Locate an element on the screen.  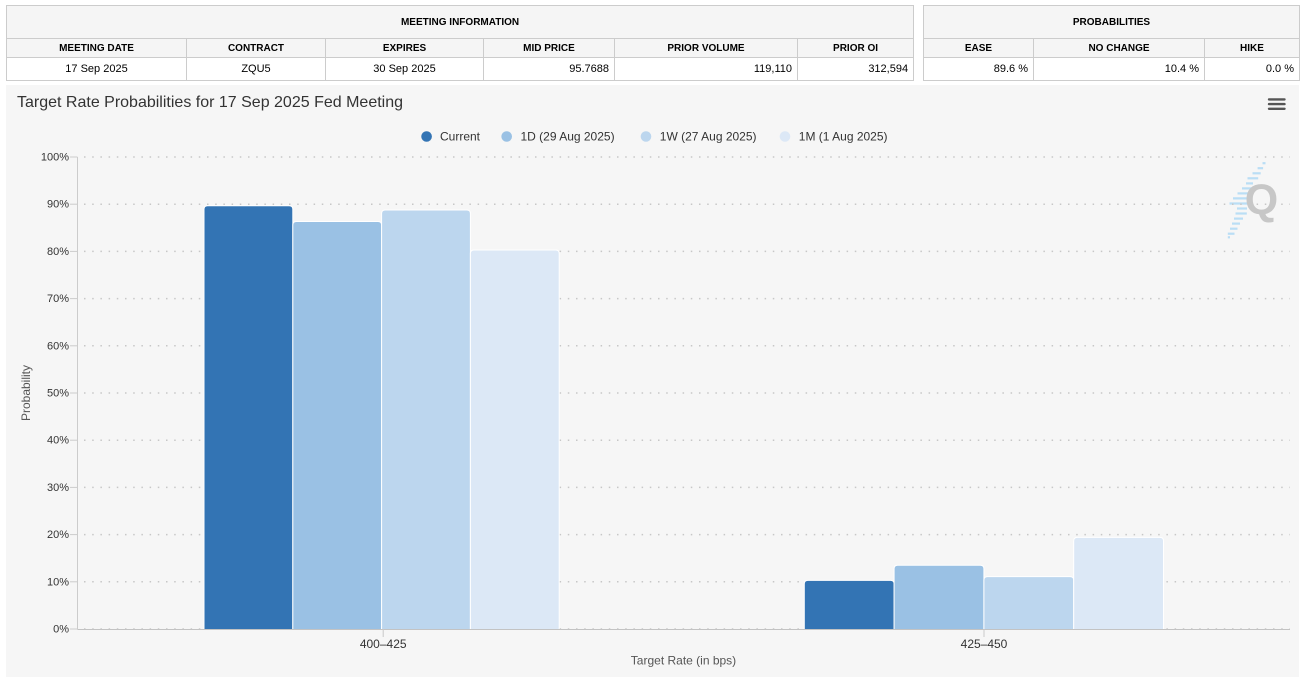
svg-text: 70% is located at coordinates (58, 299).